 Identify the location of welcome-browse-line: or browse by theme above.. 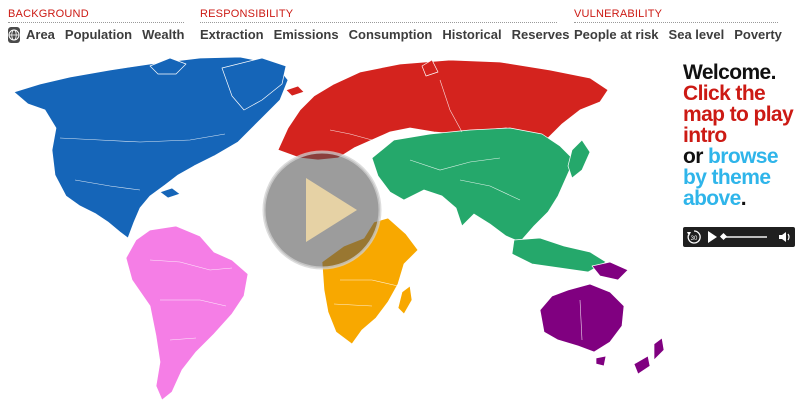
(731, 177).